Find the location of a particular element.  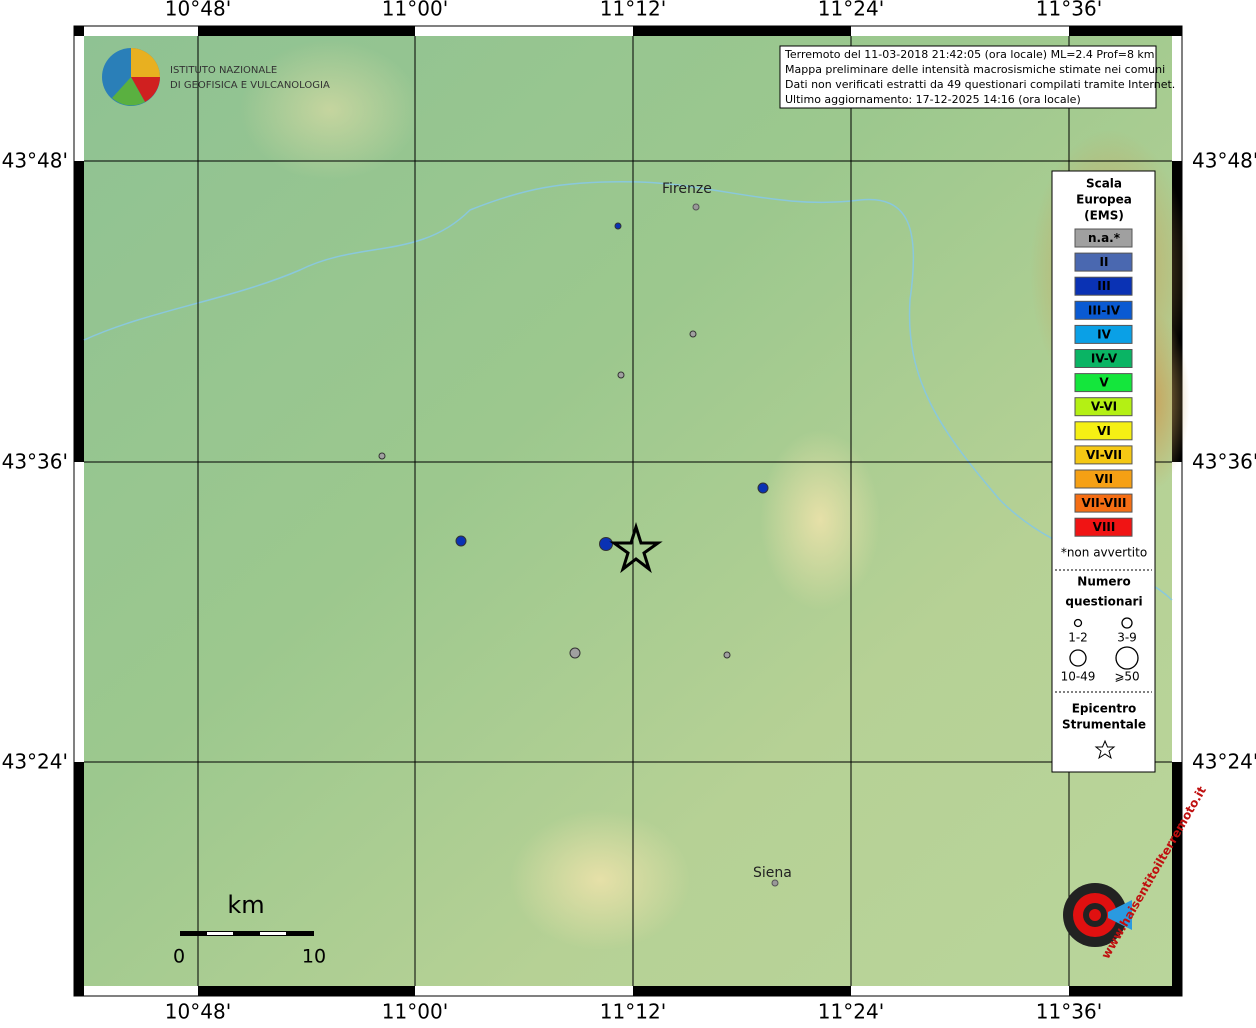

legend-title: Scala is located at coordinates (1104, 184).